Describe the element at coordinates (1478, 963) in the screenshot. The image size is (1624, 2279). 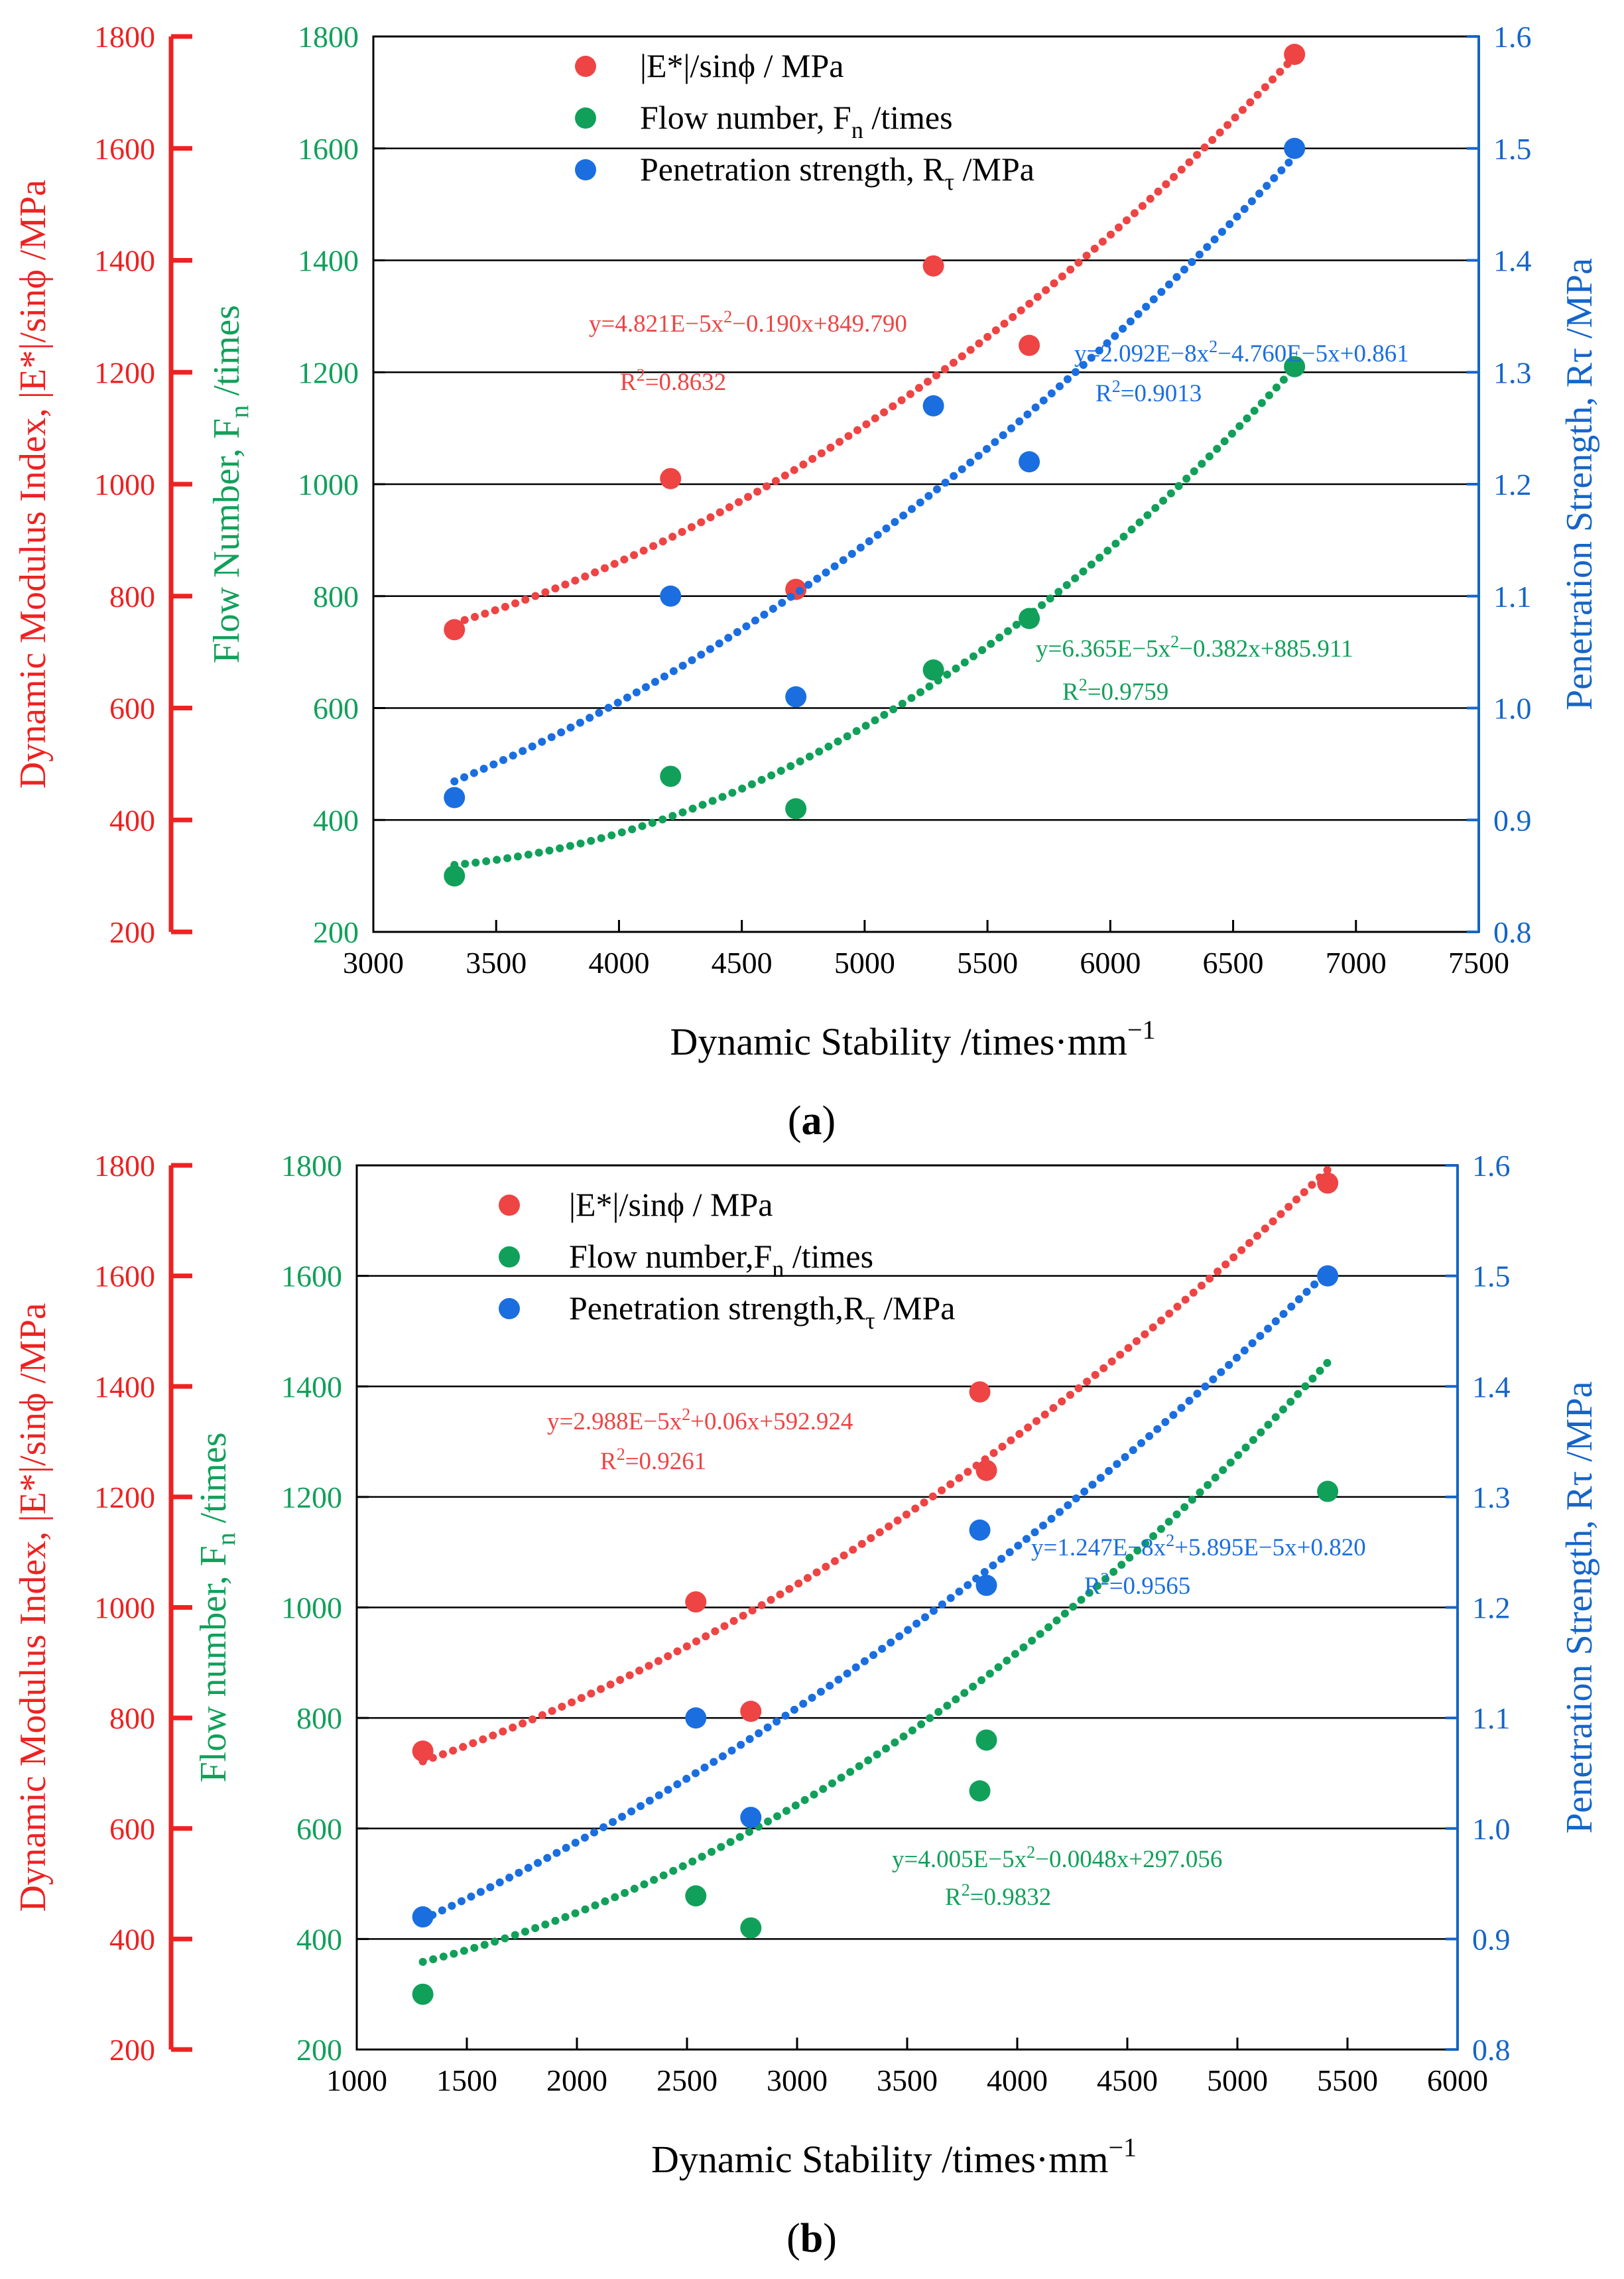
I see `x-tick-label: 7500` at that location.